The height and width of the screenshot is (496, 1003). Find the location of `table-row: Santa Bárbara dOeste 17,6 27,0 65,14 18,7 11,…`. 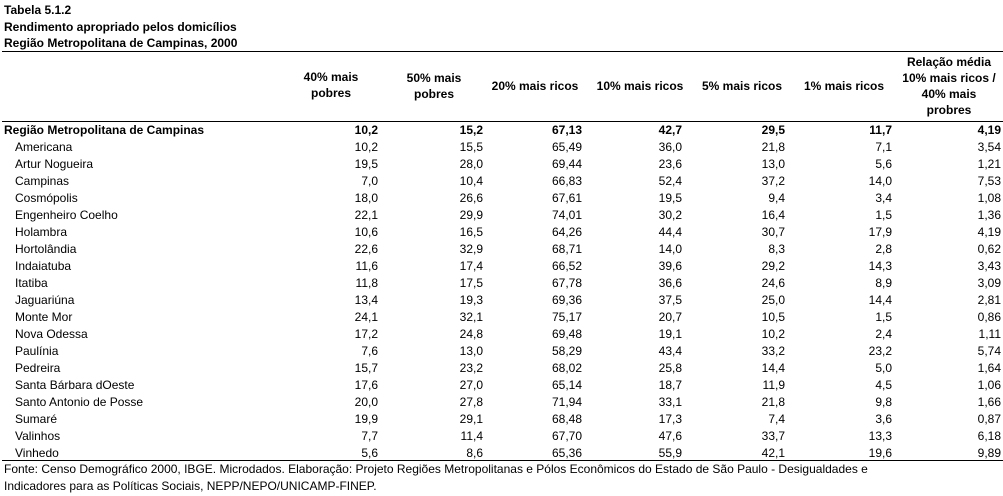

table-row: Santa Bárbara dOeste 17,6 27,0 65,14 18,7 11,… is located at coordinates (501, 385).